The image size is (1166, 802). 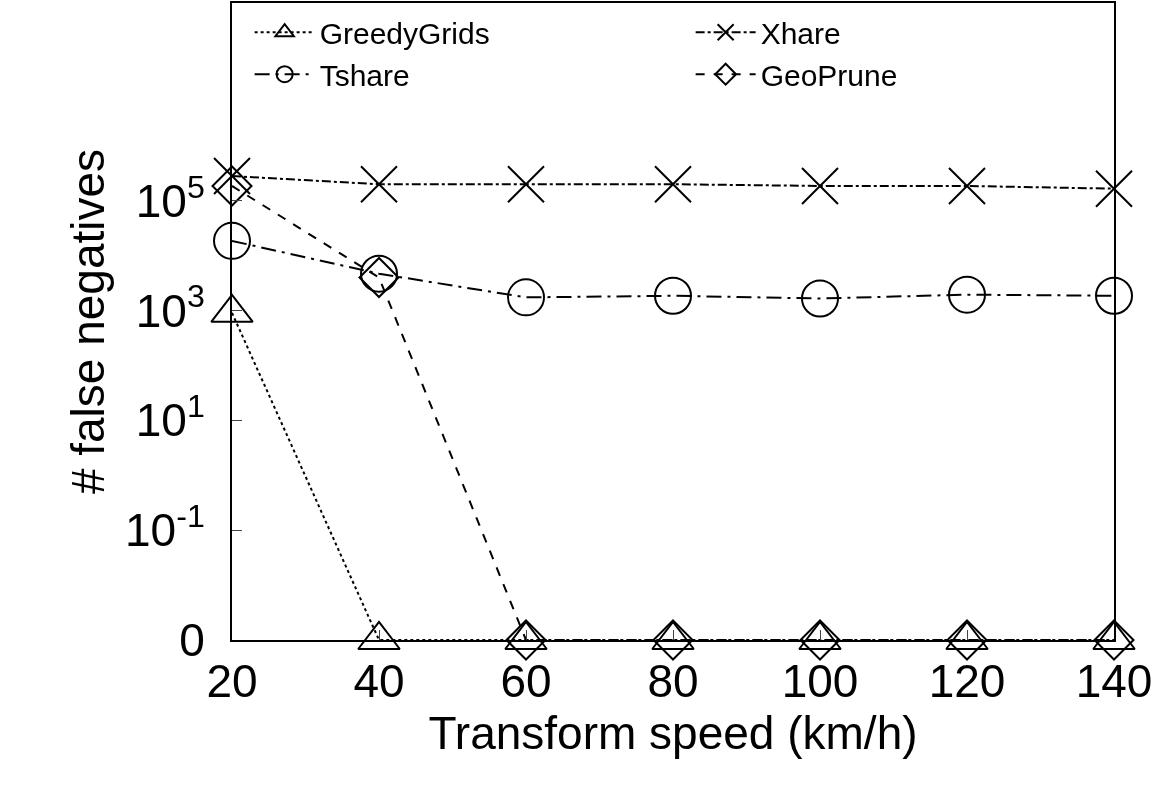 What do you see at coordinates (170, 197) in the screenshot?
I see `y-tick-label: 10$^{5}$` at bounding box center [170, 197].